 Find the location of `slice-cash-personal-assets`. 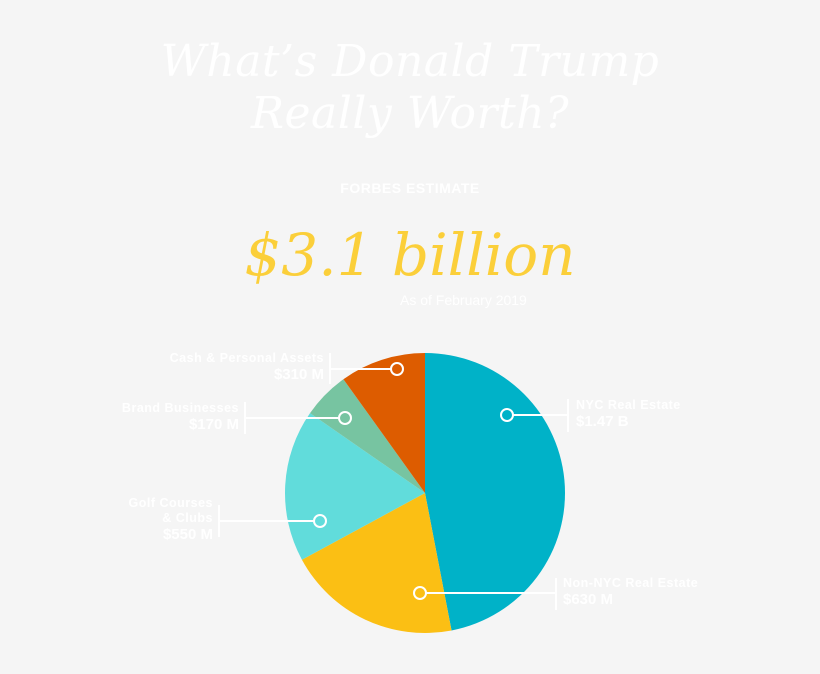

slice-cash-personal-assets is located at coordinates (384, 423).